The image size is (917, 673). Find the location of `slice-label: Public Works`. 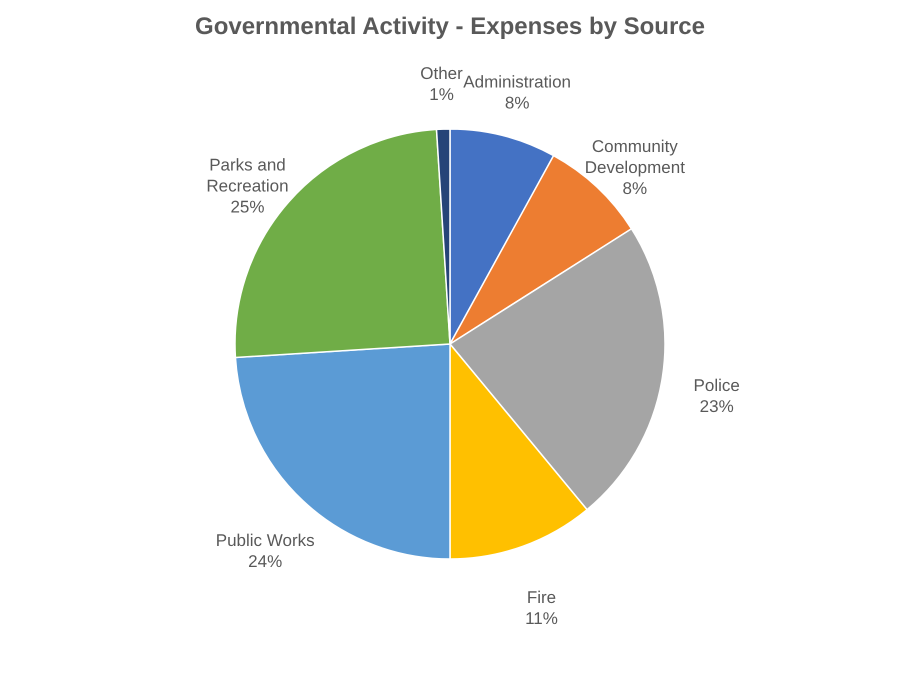

slice-label: Public Works is located at coordinates (265, 540).